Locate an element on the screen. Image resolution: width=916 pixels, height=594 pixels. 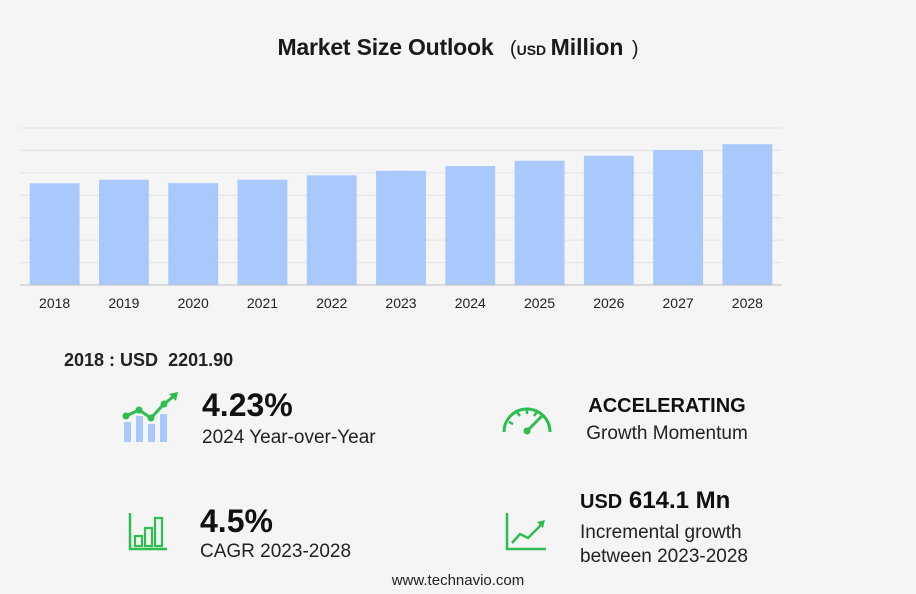
base-year-amount: 2201.90 is located at coordinates (201, 360).